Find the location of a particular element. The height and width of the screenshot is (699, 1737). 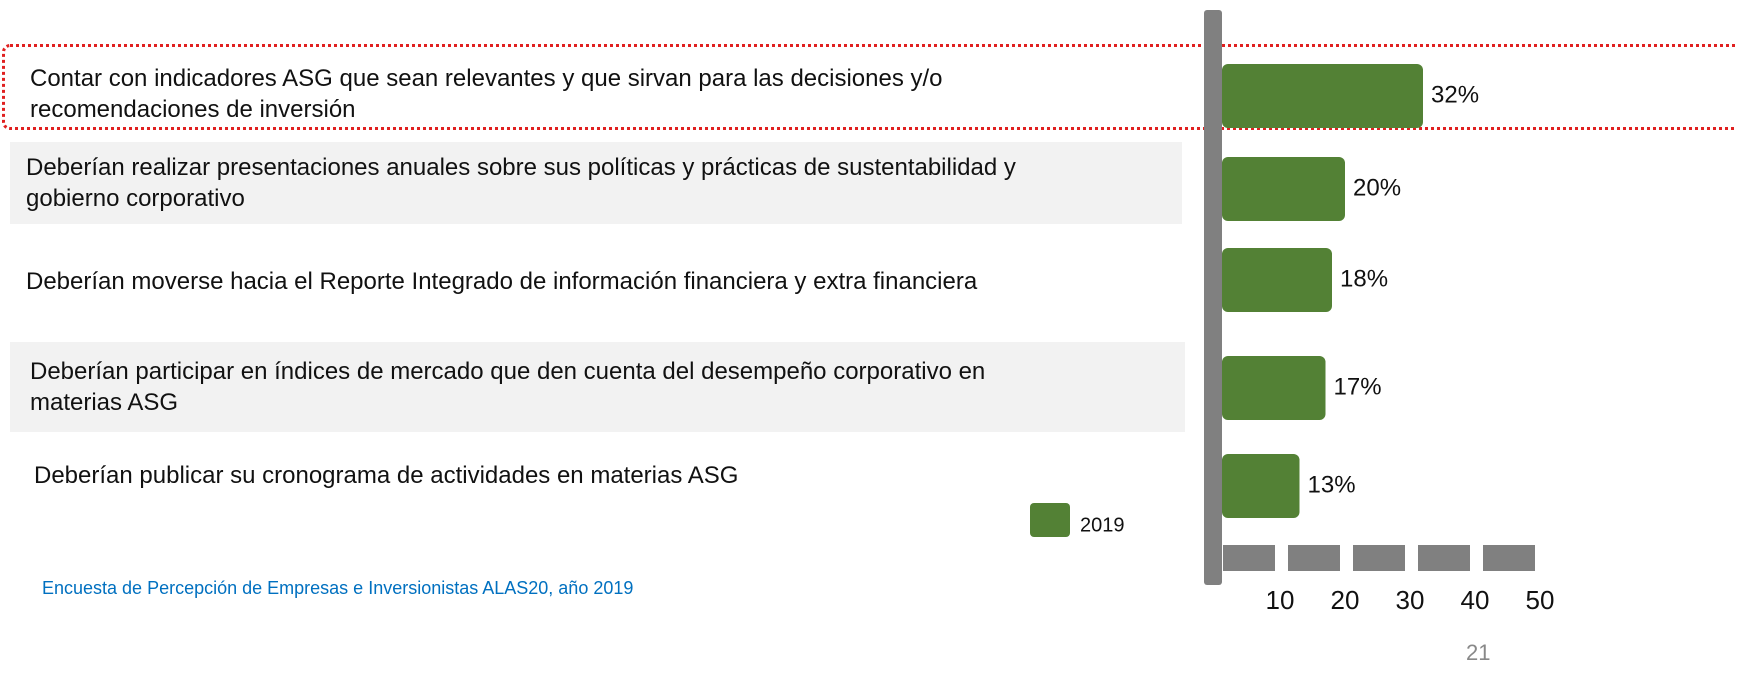

axis-line is located at coordinates (1213, 297).